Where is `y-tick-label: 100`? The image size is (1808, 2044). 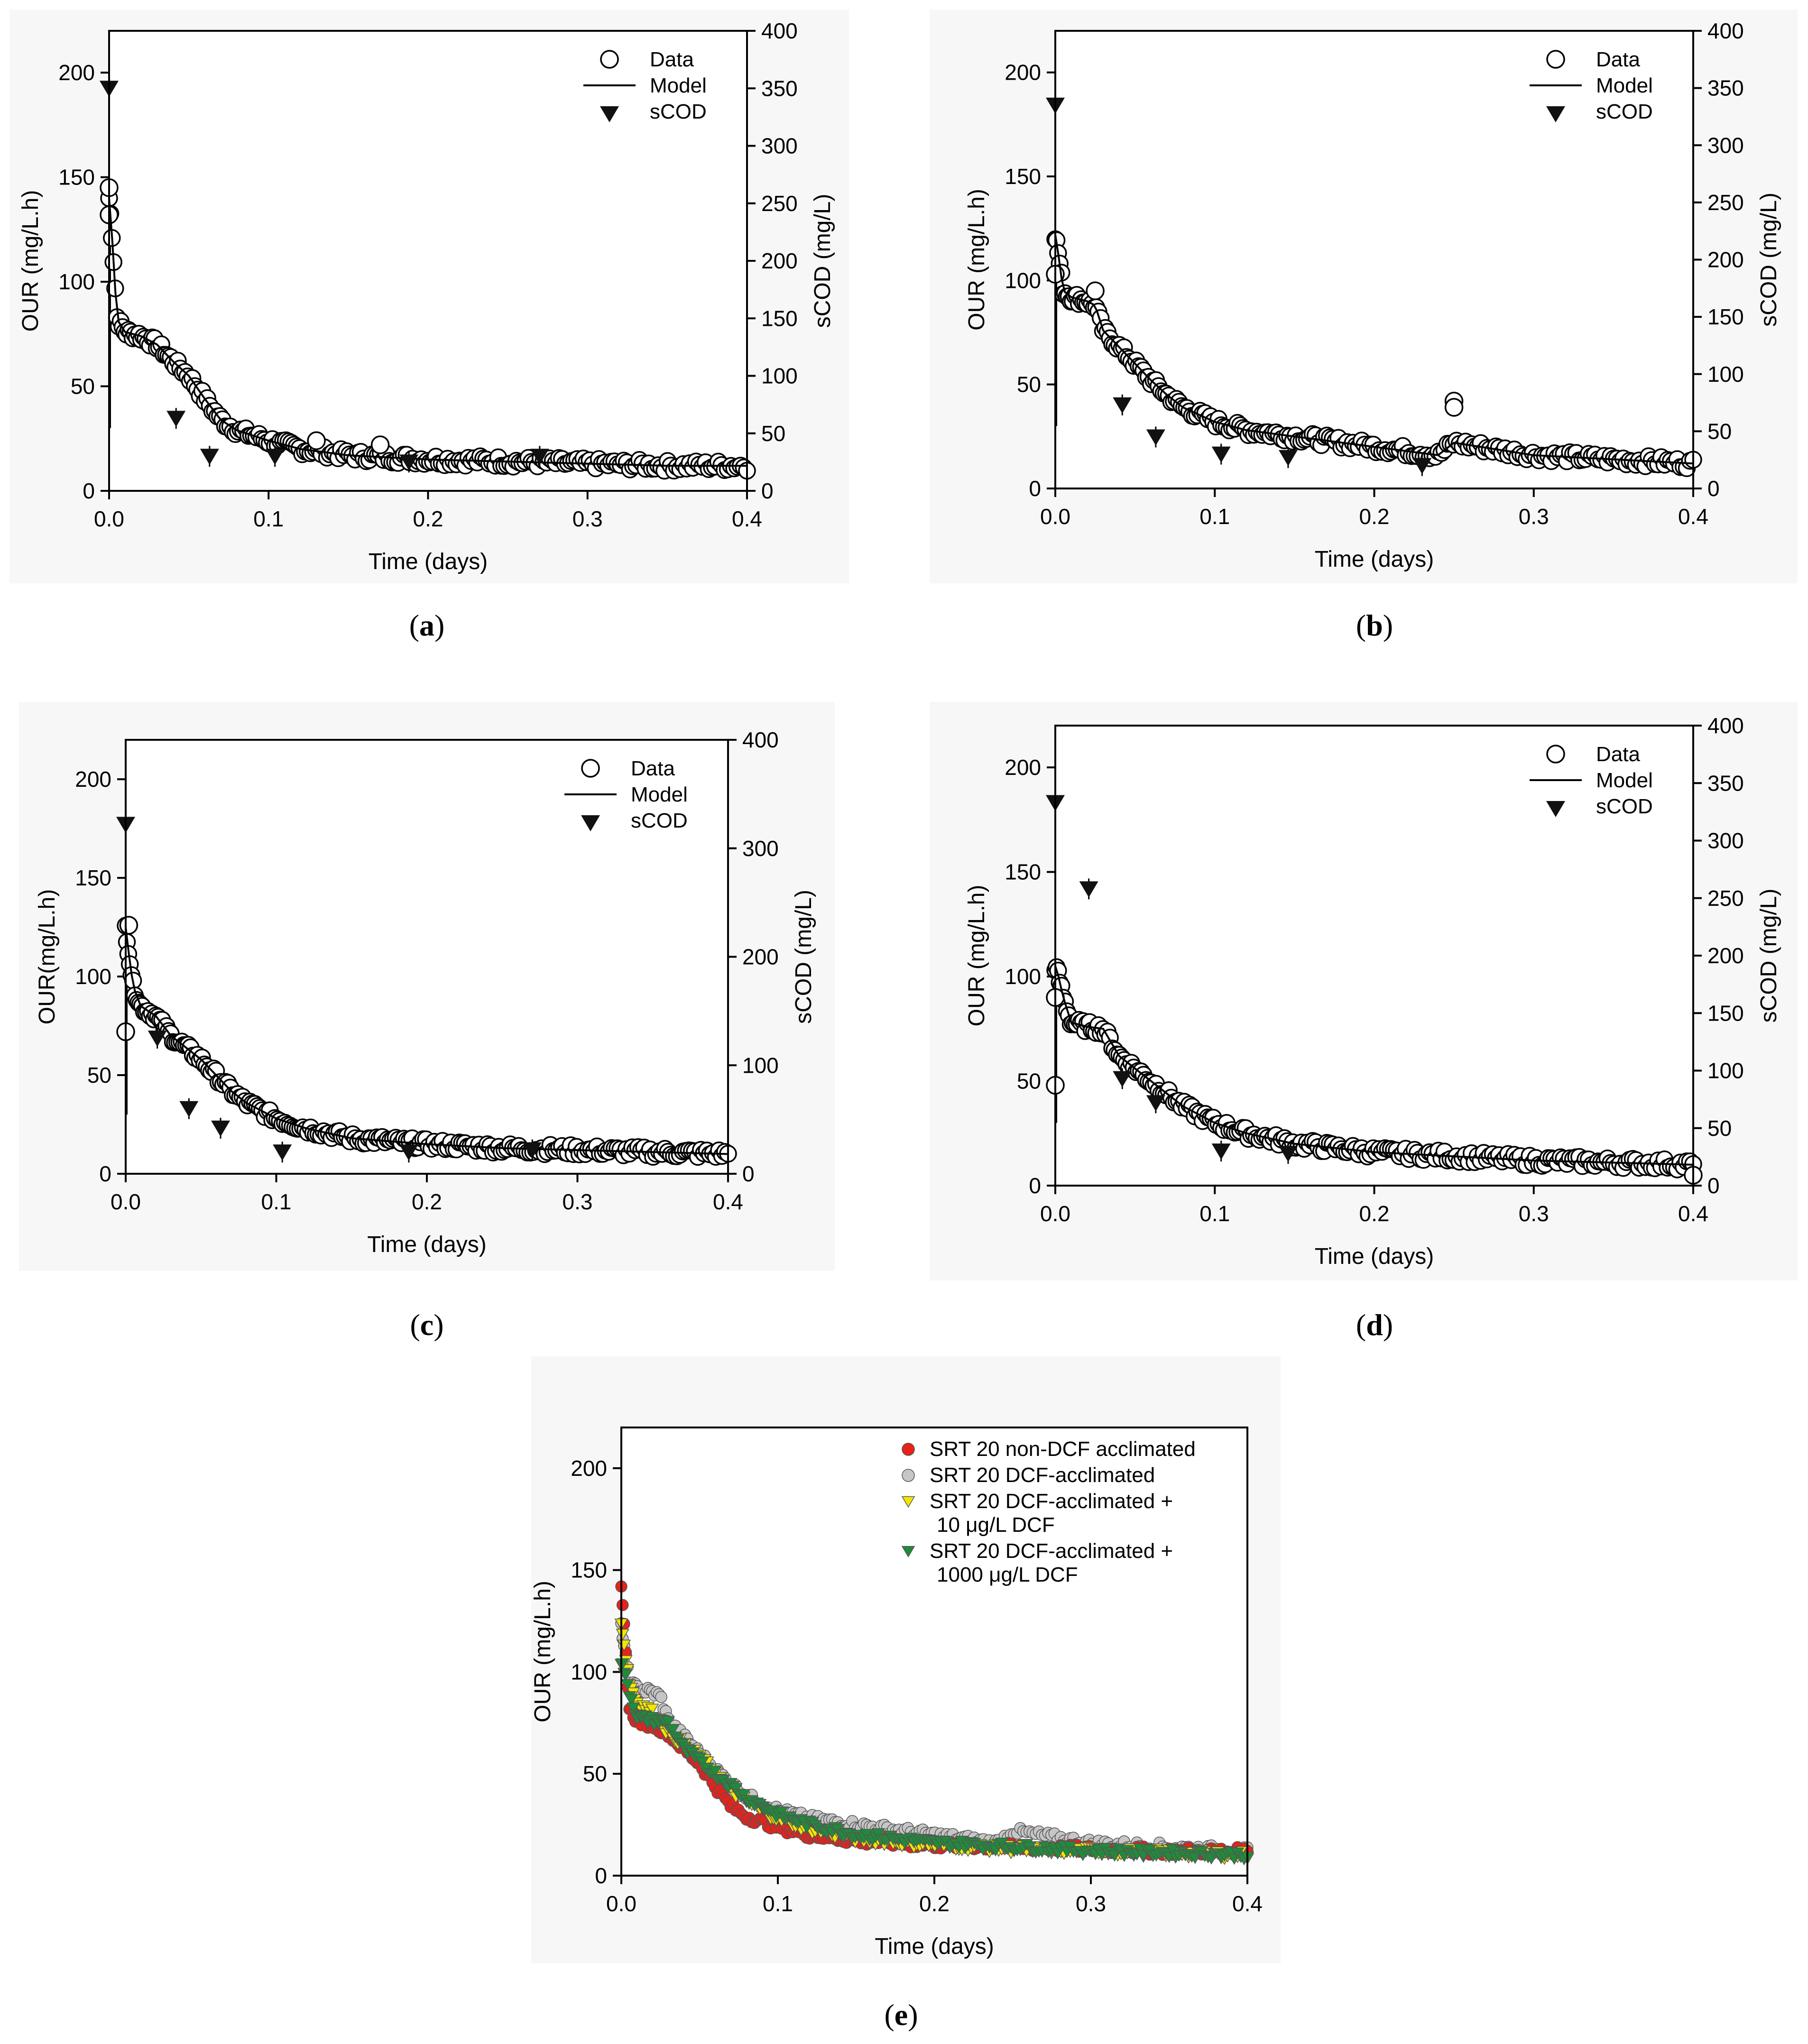 y-tick-label: 100 is located at coordinates (1023, 281).